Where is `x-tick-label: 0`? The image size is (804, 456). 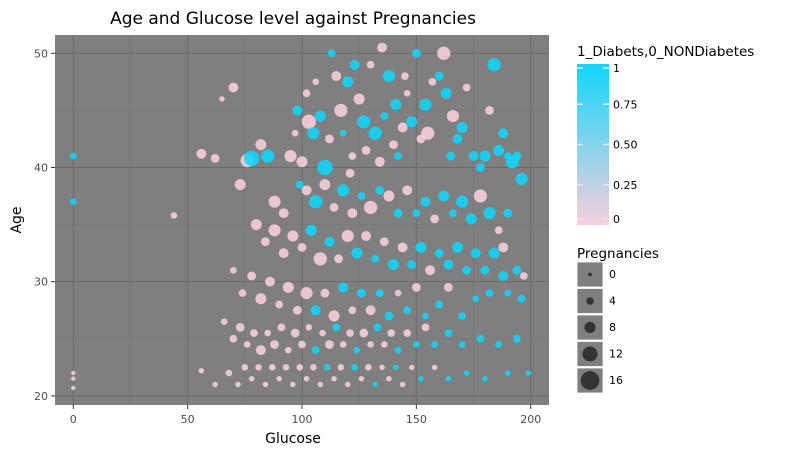 x-tick-label: 0 is located at coordinates (73, 419).